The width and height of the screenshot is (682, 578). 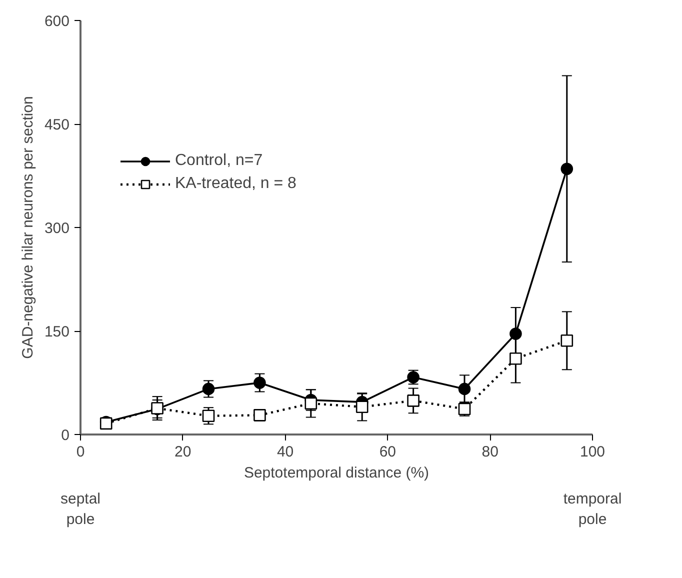 What do you see at coordinates (387, 452) in the screenshot?
I see `x-tick-label: 60` at bounding box center [387, 452].